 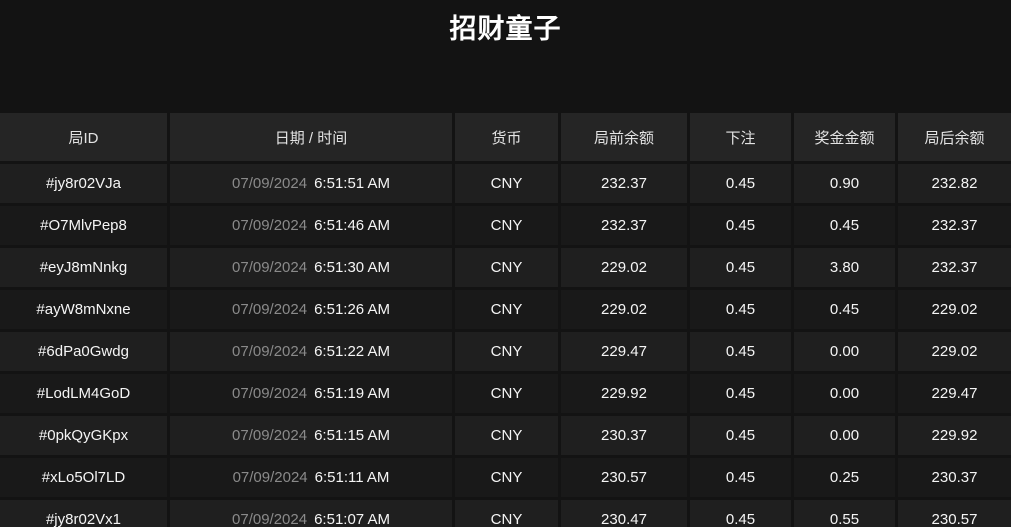 What do you see at coordinates (311, 435) in the screenshot?
I see `datetime-cell: 07/09/2024 6:51:15 AM` at bounding box center [311, 435].